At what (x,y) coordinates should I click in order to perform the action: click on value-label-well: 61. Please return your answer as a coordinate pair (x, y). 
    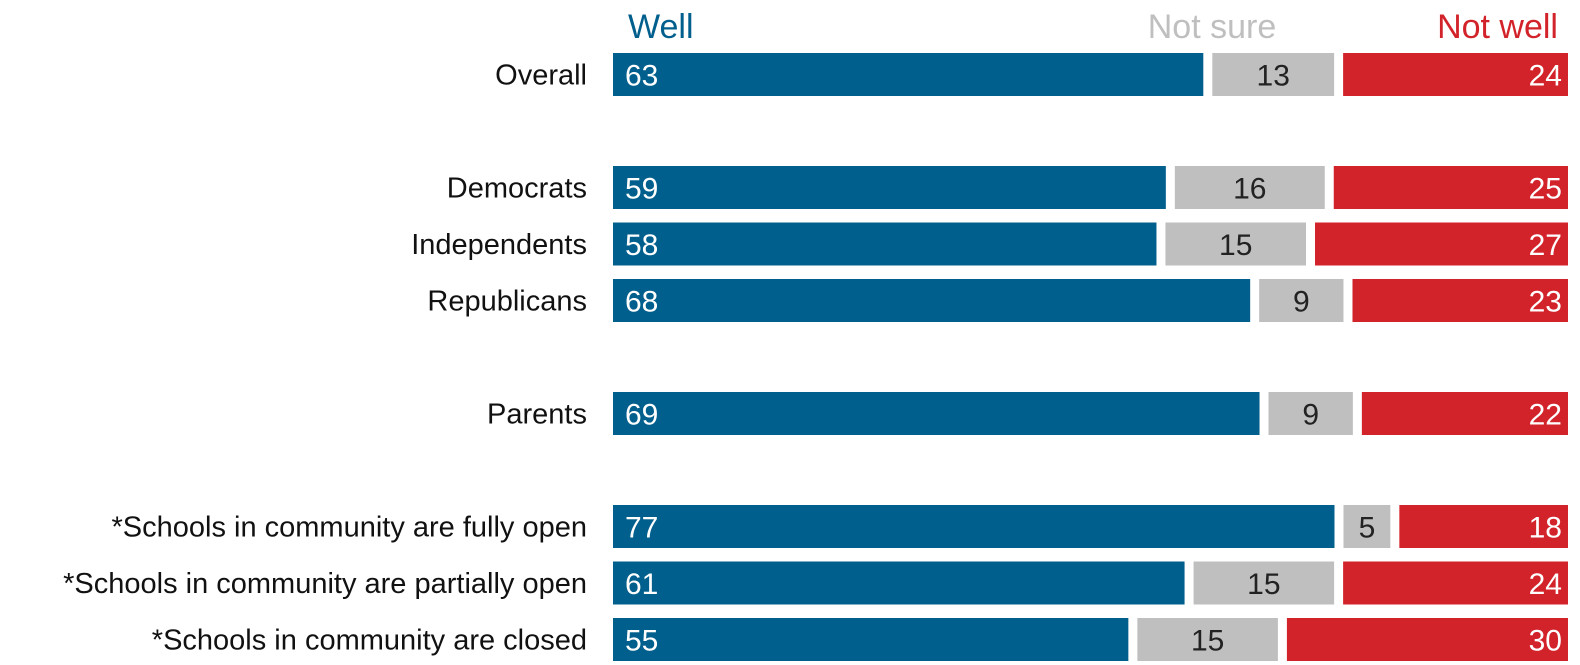
    Looking at the image, I should click on (641, 584).